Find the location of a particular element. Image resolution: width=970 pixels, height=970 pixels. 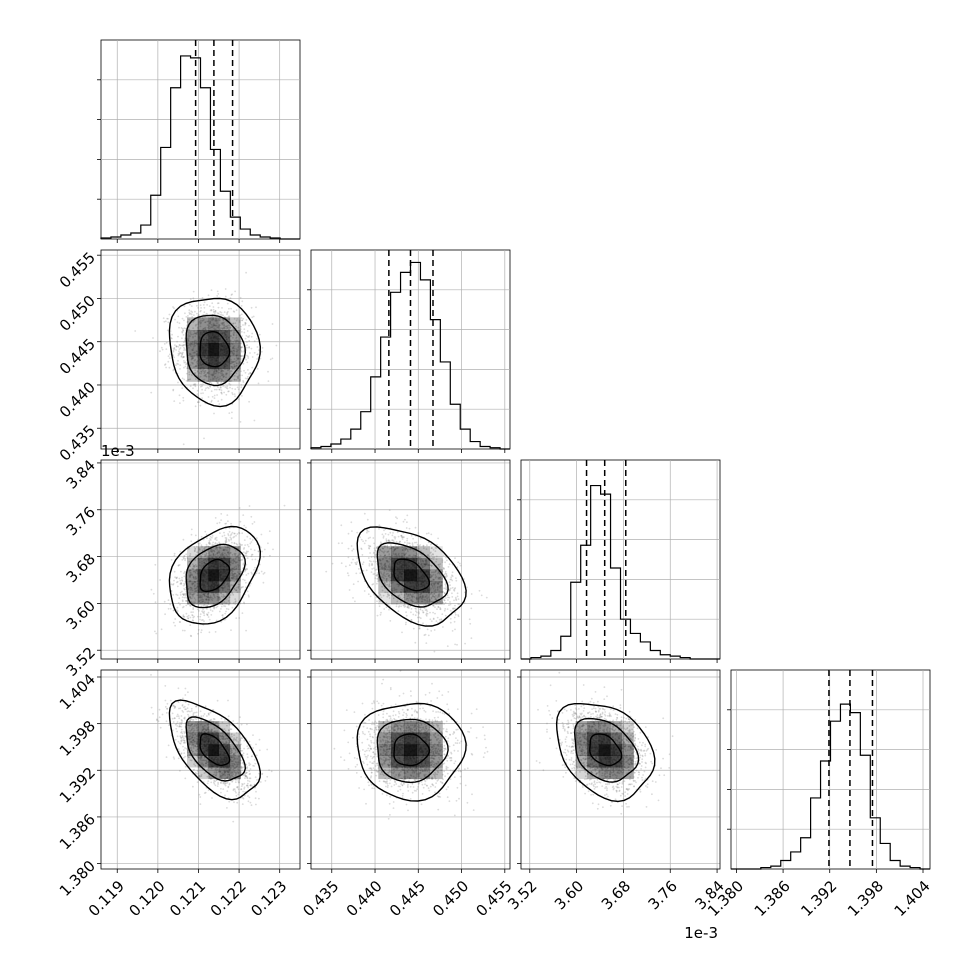

density-cells is located at coordinates (214, 575).